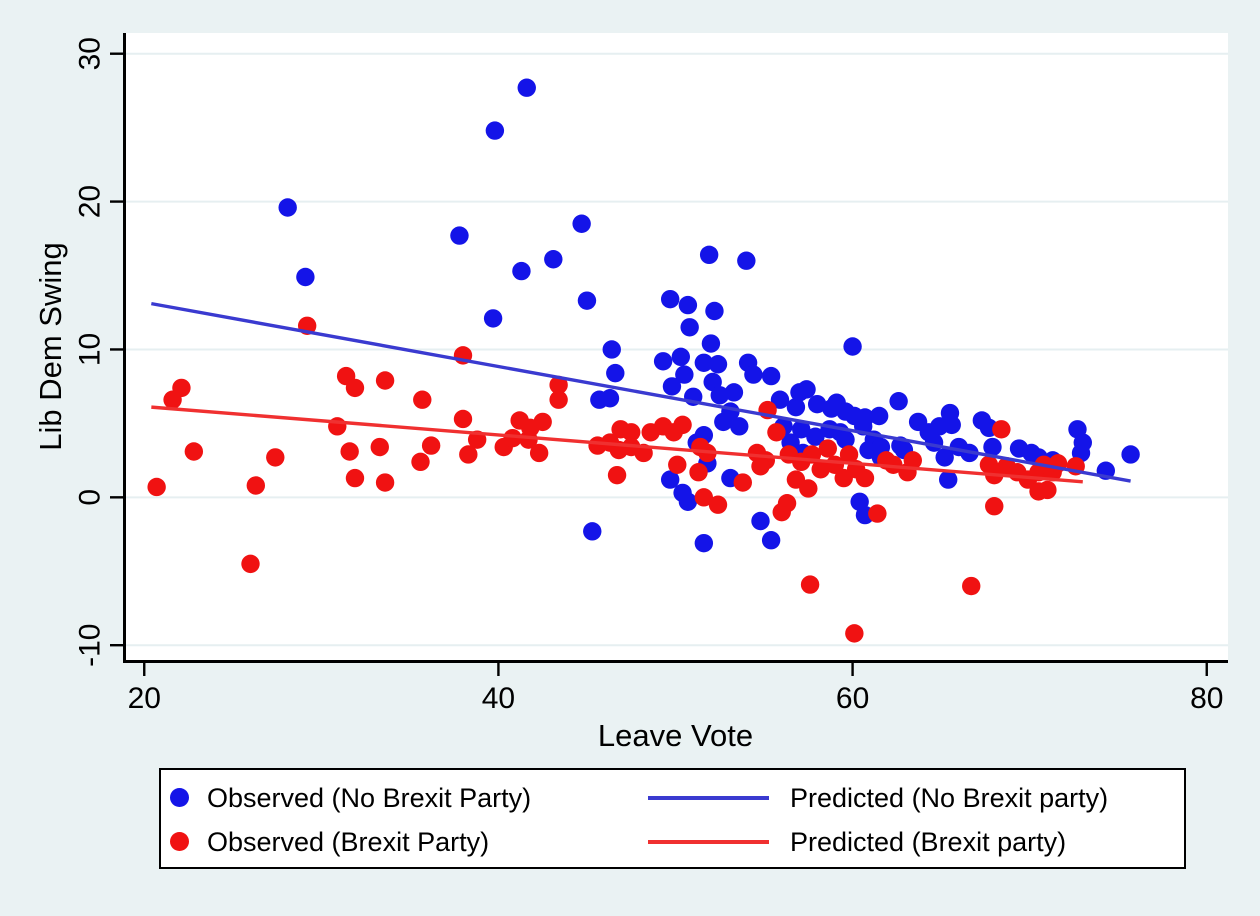 This screenshot has width=1260, height=916. Describe the element at coordinates (90, 53) in the screenshot. I see `y-tick-label: 30` at that location.